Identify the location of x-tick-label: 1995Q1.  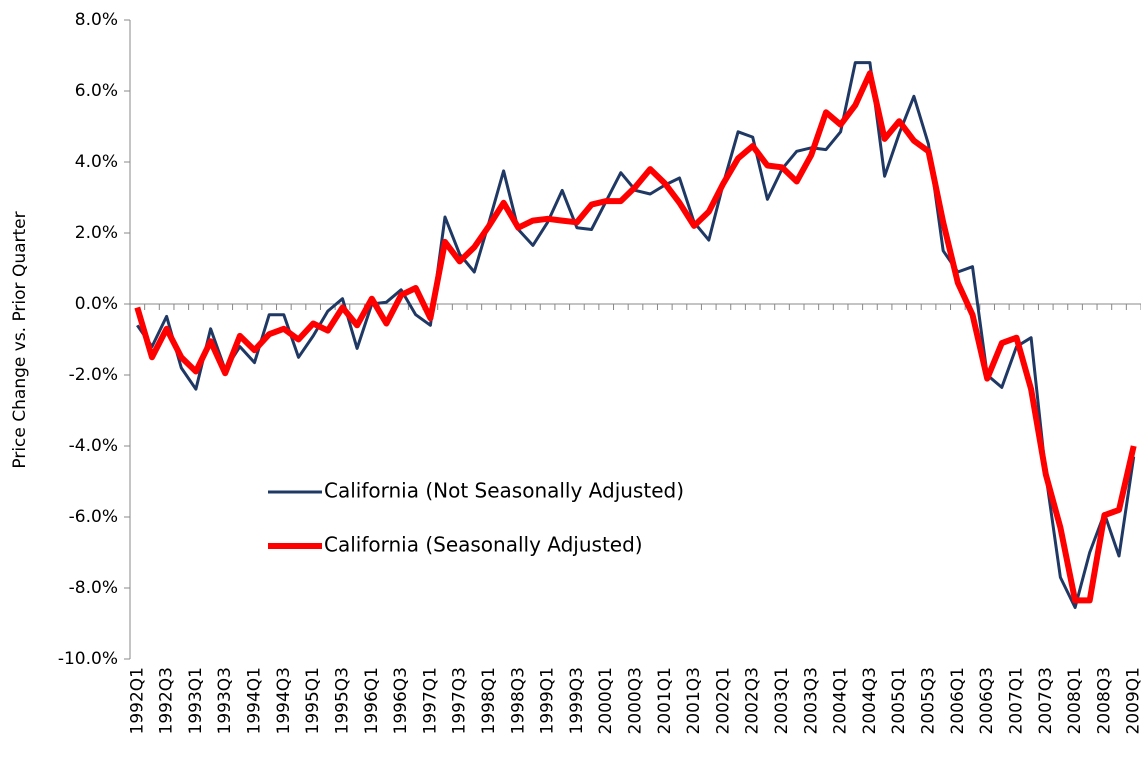
(313, 700).